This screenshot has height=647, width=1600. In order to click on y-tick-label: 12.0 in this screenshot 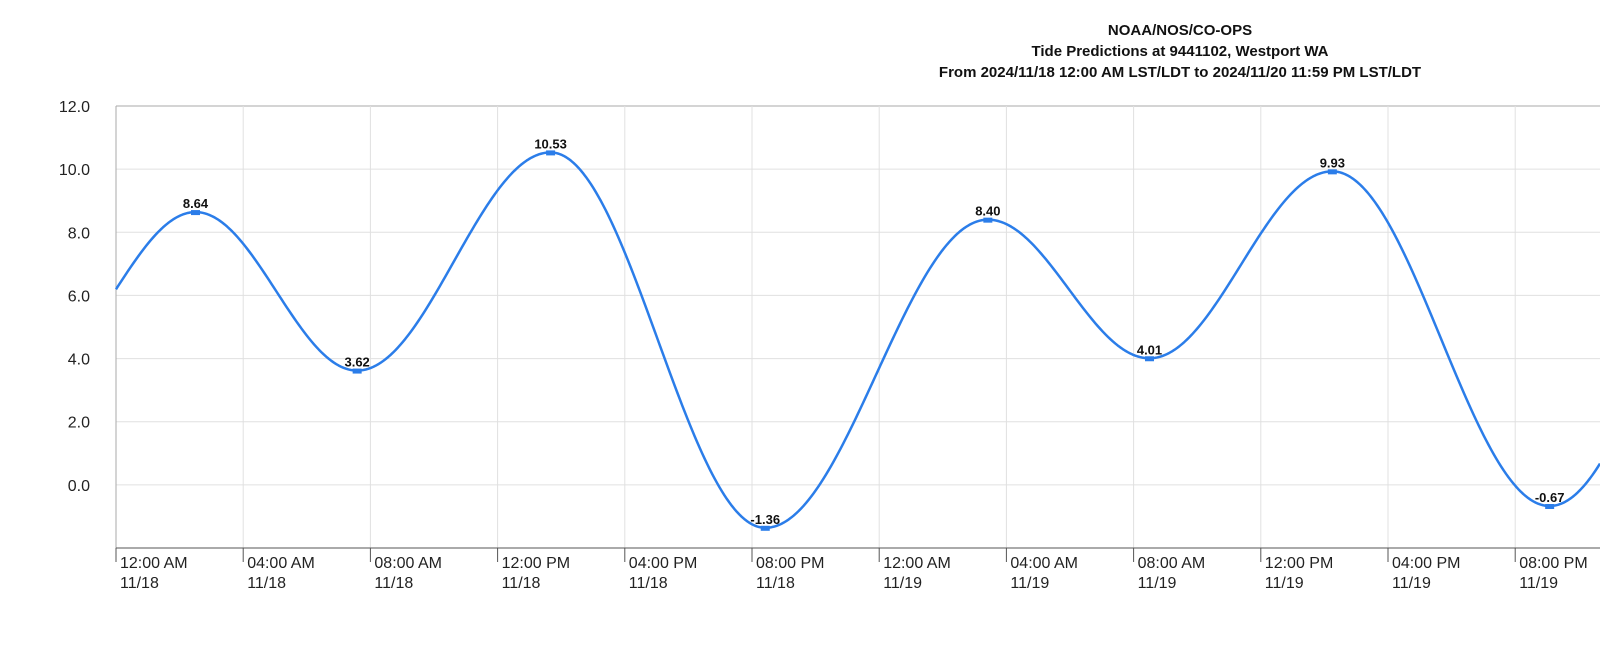, I will do `click(74, 107)`.